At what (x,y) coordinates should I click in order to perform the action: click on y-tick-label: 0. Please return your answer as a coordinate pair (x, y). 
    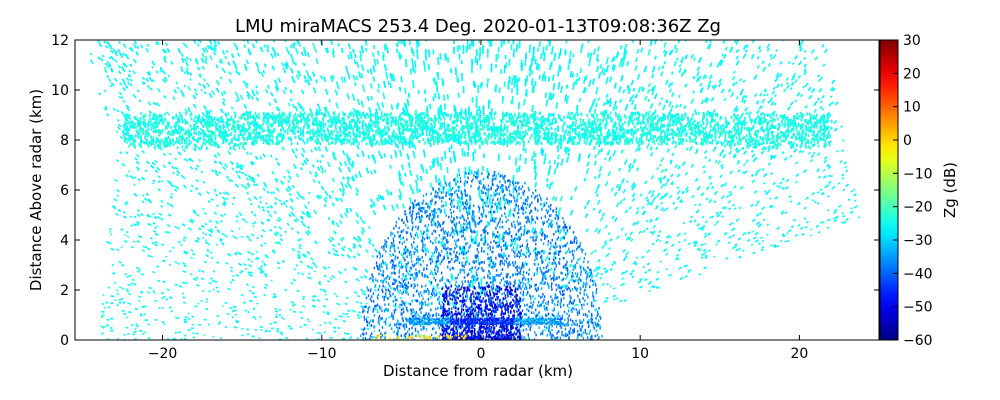
    Looking at the image, I should click on (64, 341).